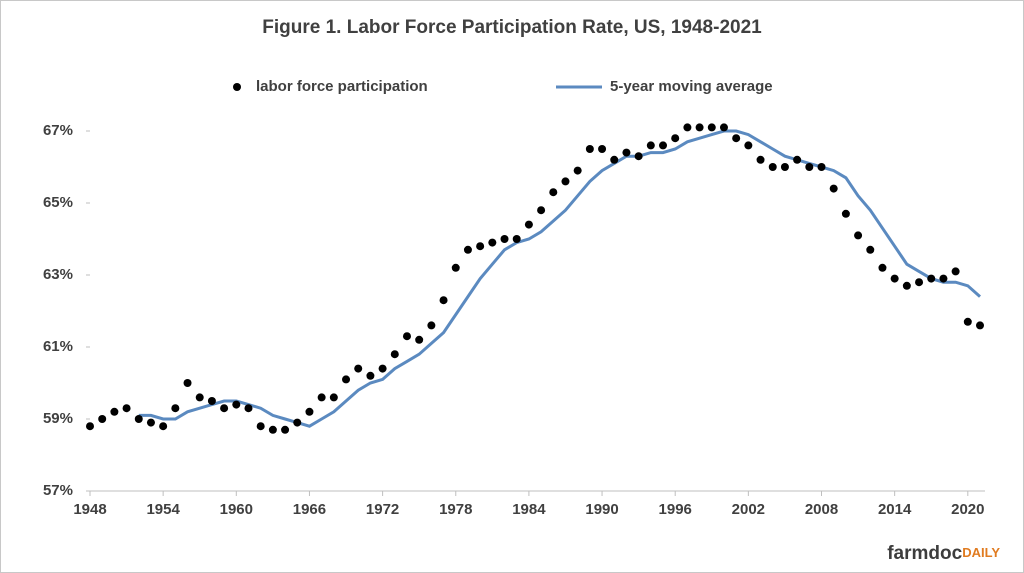 This screenshot has height=573, width=1024. Describe the element at coordinates (58, 130) in the screenshot. I see `y-tick-label: 67%` at that location.